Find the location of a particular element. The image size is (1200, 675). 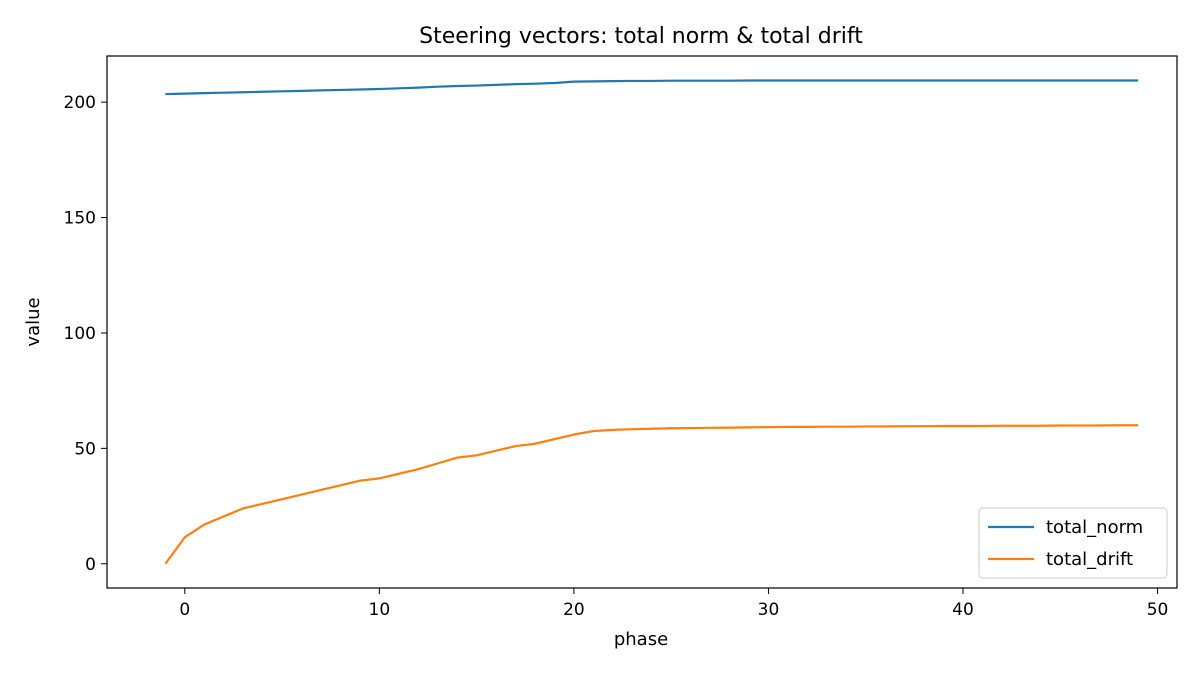

y-tick-label: 150 is located at coordinates (80, 219).